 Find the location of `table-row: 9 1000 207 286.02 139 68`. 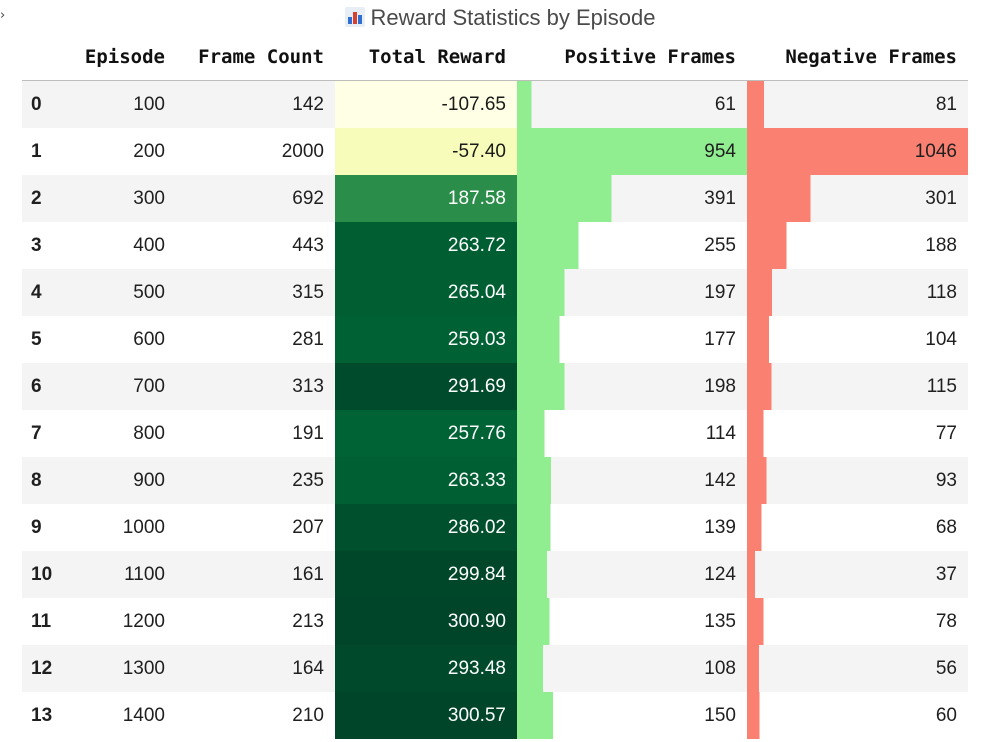

table-row: 9 1000 207 286.02 139 68 is located at coordinates (495, 527).